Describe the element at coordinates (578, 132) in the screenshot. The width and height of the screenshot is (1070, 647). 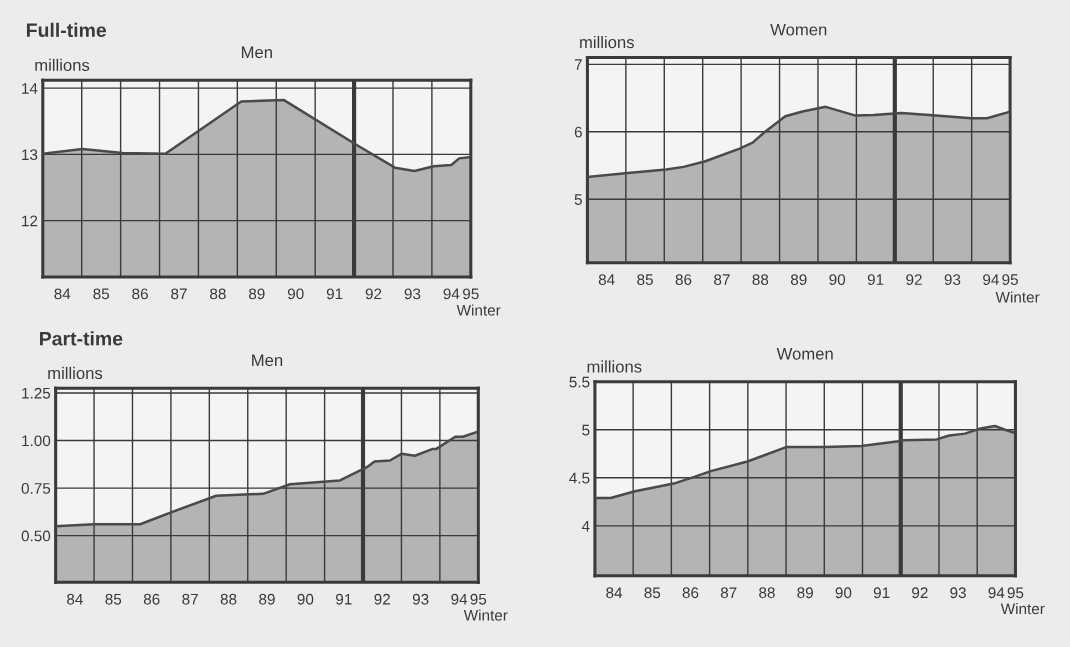
I see `y-tick-label: 6` at that location.